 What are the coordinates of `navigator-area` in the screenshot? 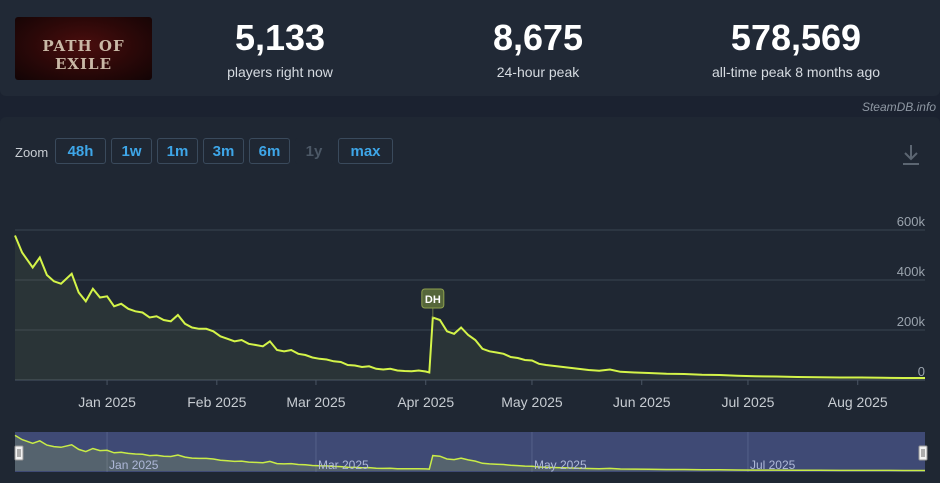 It's located at (470, 453).